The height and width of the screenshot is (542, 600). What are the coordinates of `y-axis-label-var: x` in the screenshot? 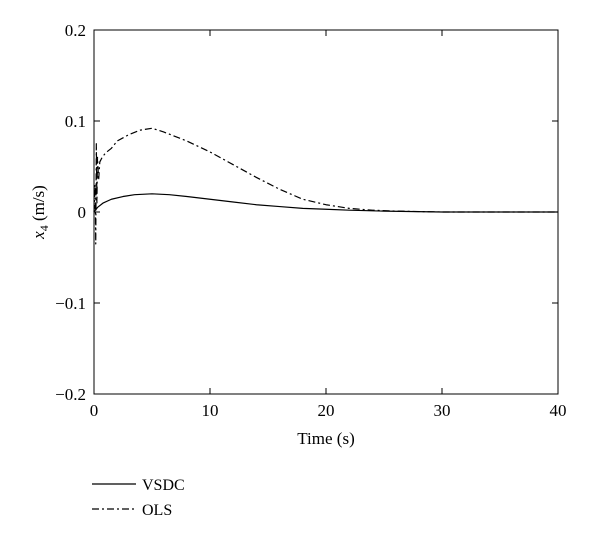 It's located at (38, 235).